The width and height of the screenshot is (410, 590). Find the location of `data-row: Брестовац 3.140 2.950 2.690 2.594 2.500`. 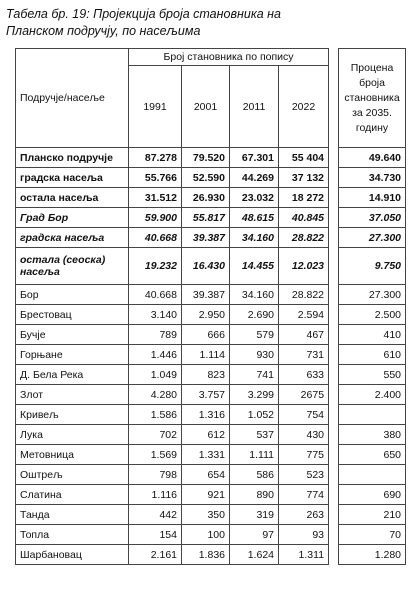

data-row: Брестовац 3.140 2.950 2.690 2.594 2.500 is located at coordinates (211, 314).